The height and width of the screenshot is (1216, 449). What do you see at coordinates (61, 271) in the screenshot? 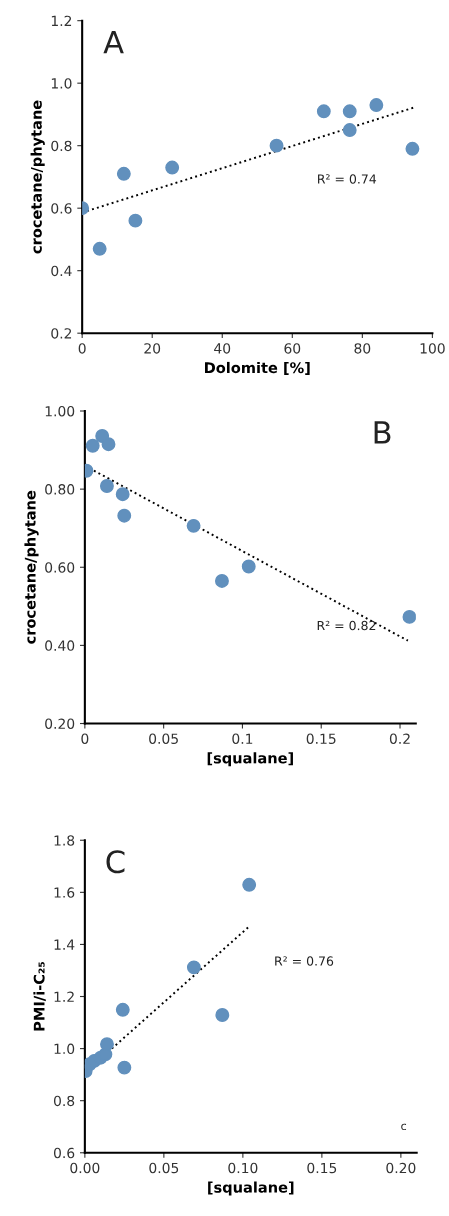
I see `y-tick-label: 0.4` at bounding box center [61, 271].